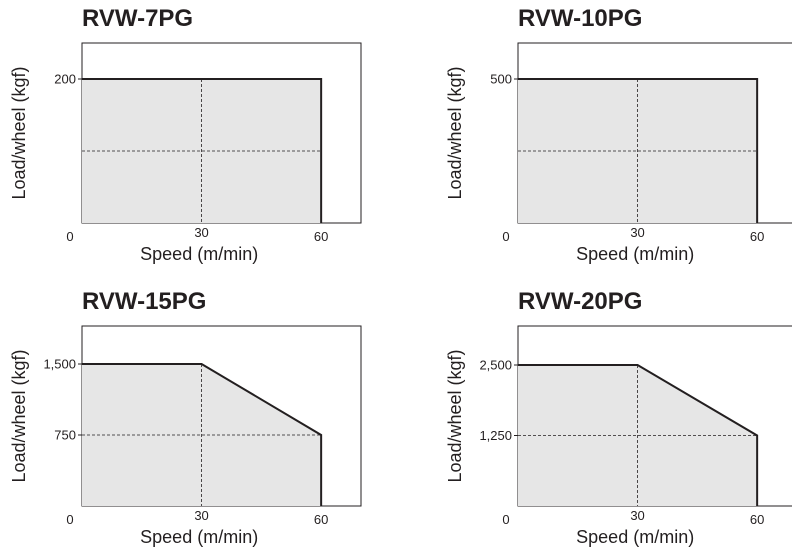 The image size is (792, 557). What do you see at coordinates (144, 301) in the screenshot?
I see `chart-title: RVW-15PG` at bounding box center [144, 301].